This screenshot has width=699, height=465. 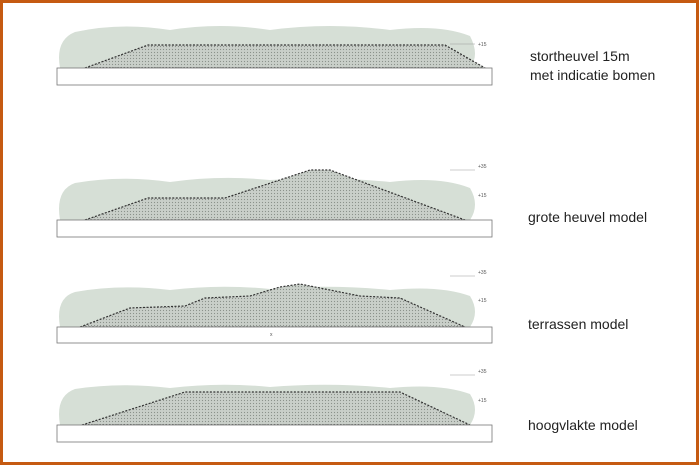 What do you see at coordinates (578, 324) in the screenshot?
I see `caption: terrassen model` at bounding box center [578, 324].